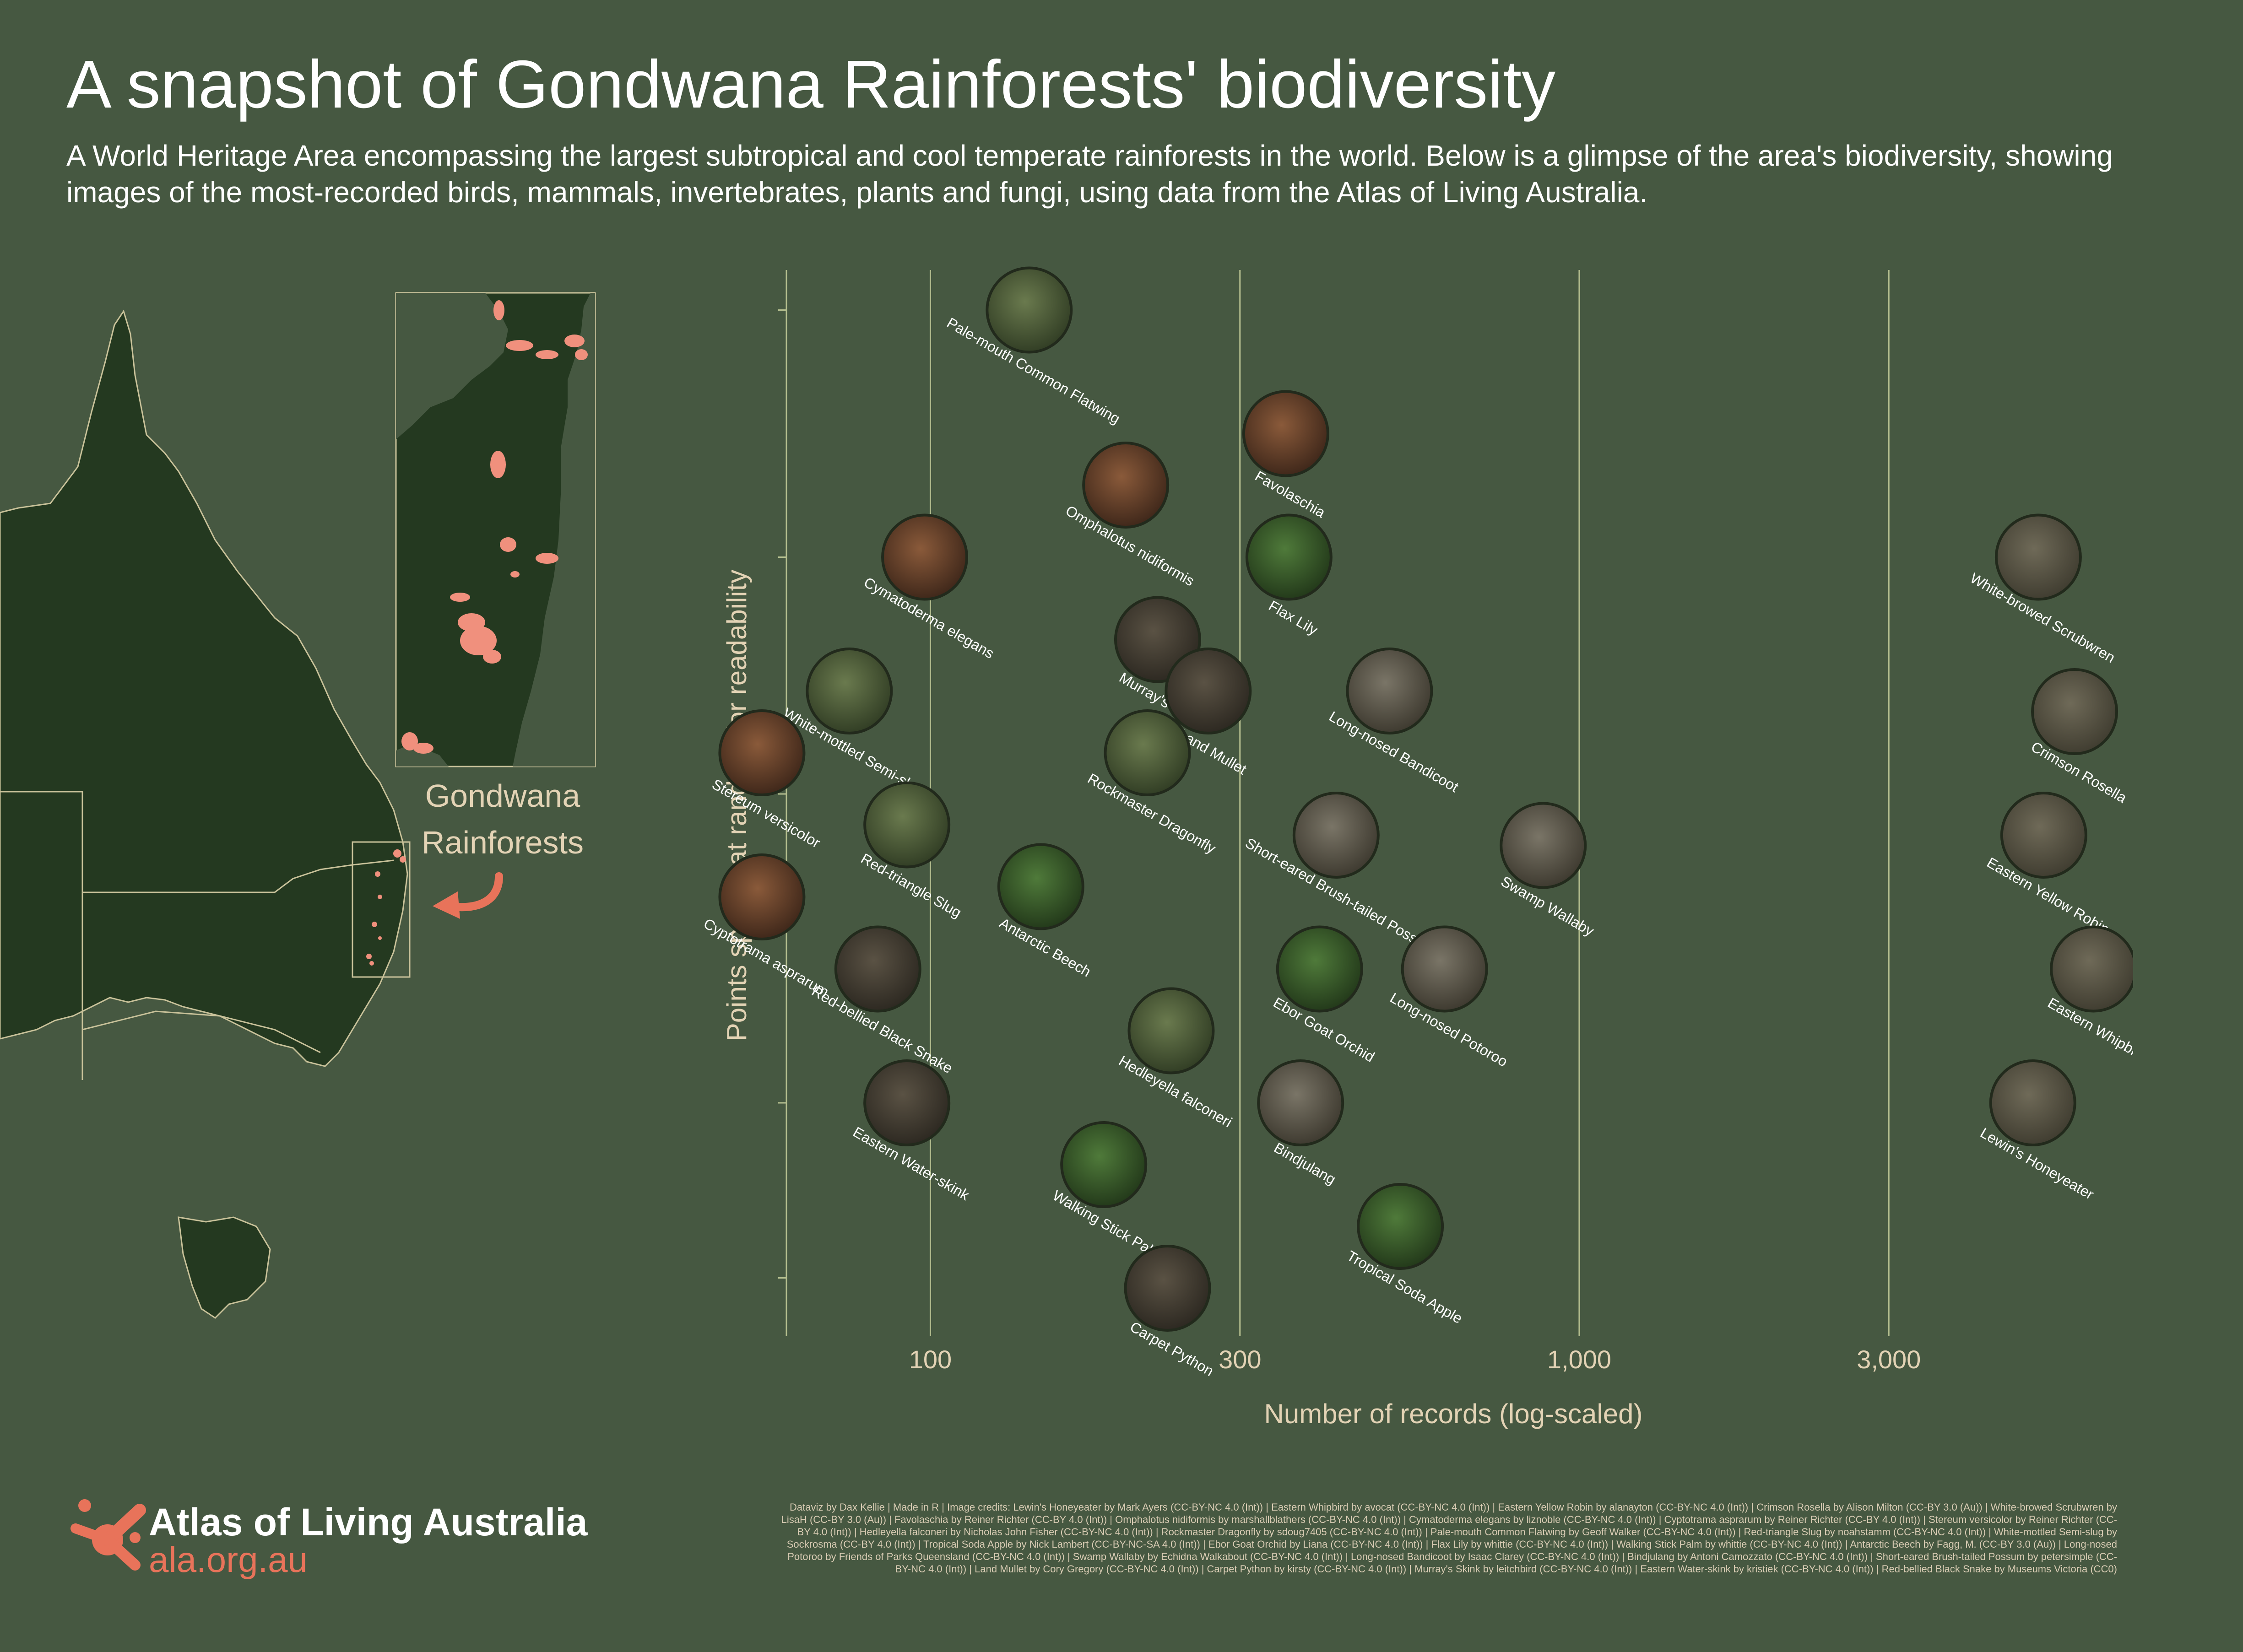 This screenshot has height=1652, width=2243. I want to click on point-red-bellied-black-snake: Red-bellied Black Snake, so click(882, 1001).